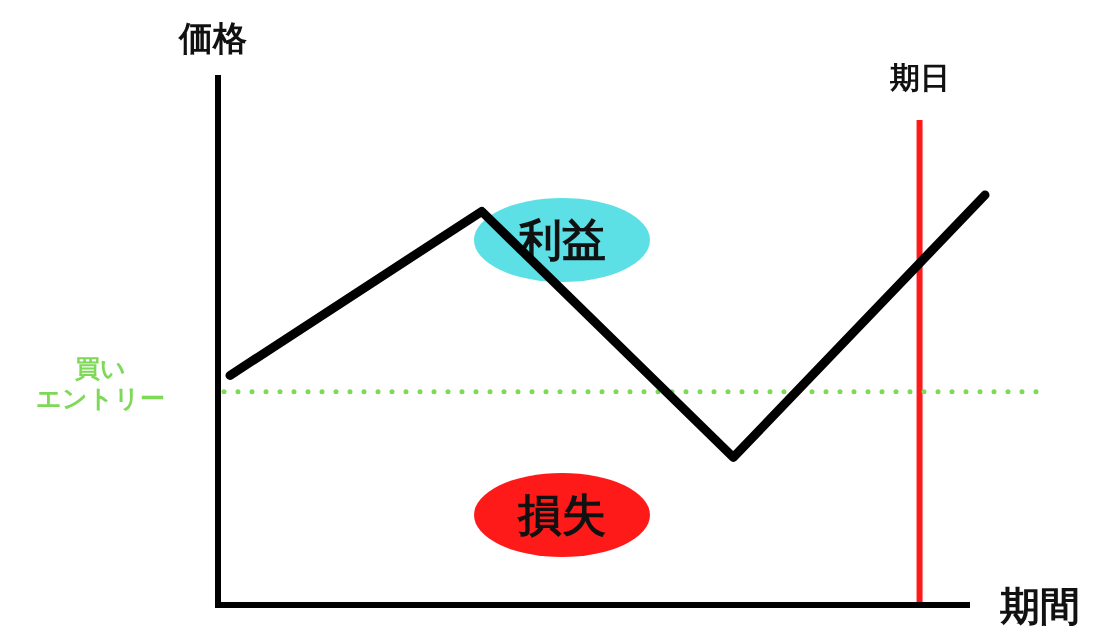 The image size is (1100, 639). I want to click on annotation: 損失, so click(561, 514).